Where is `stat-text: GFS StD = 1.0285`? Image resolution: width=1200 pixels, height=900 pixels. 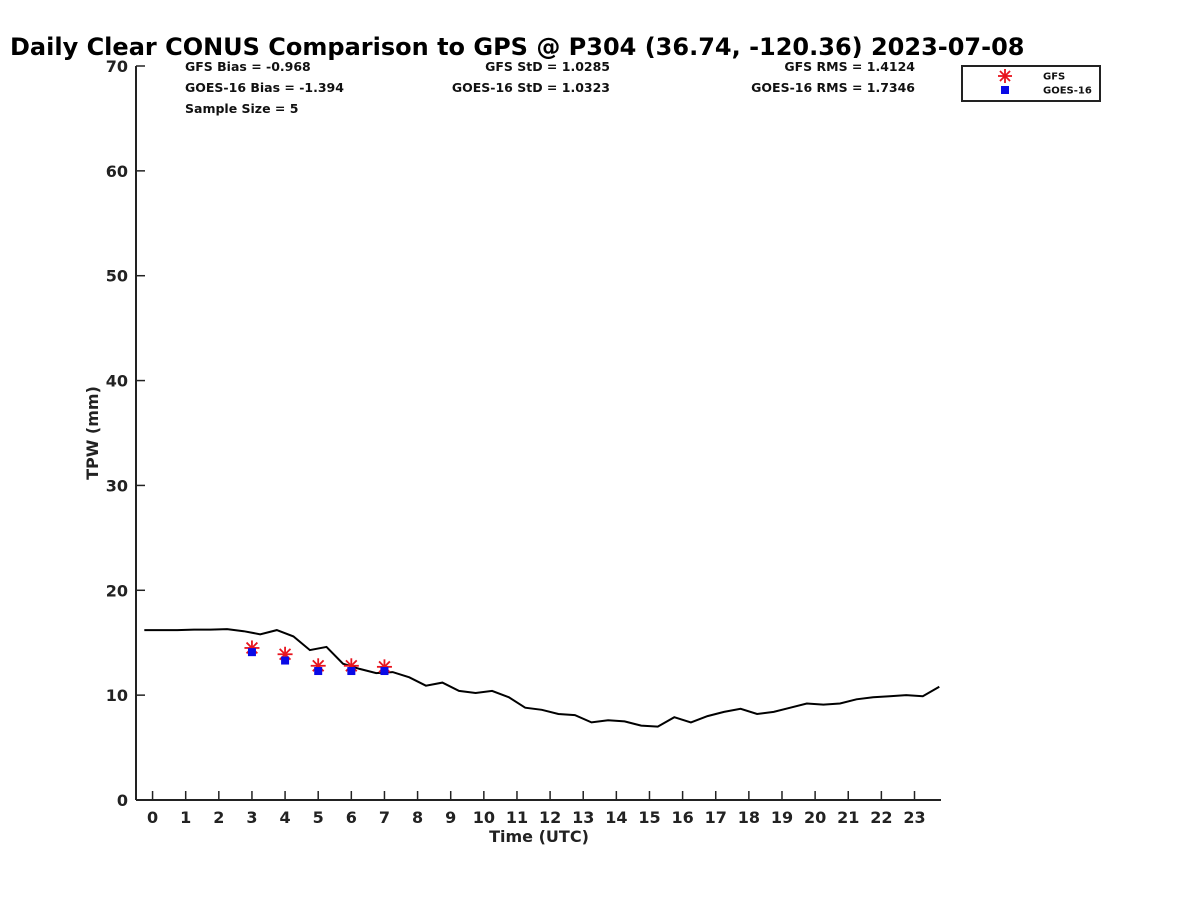
stat-text: GFS StD = 1.0285 is located at coordinates (547, 66).